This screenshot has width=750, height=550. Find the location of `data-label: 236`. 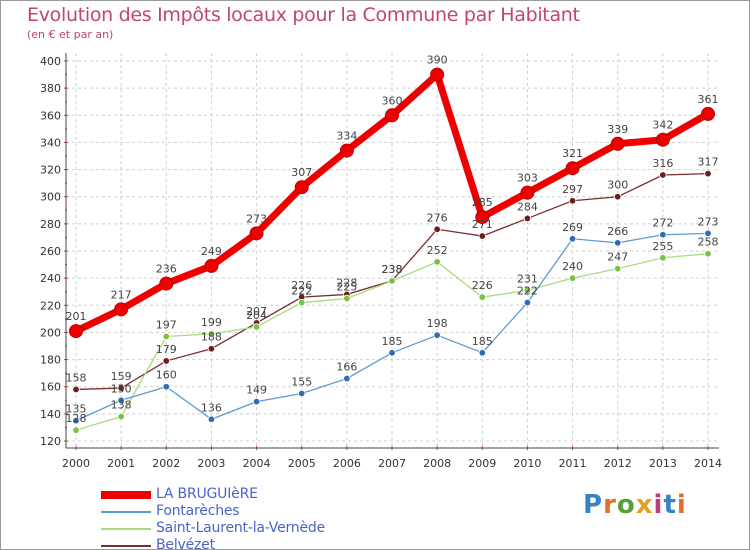

data-label: 236 is located at coordinates (166, 269).